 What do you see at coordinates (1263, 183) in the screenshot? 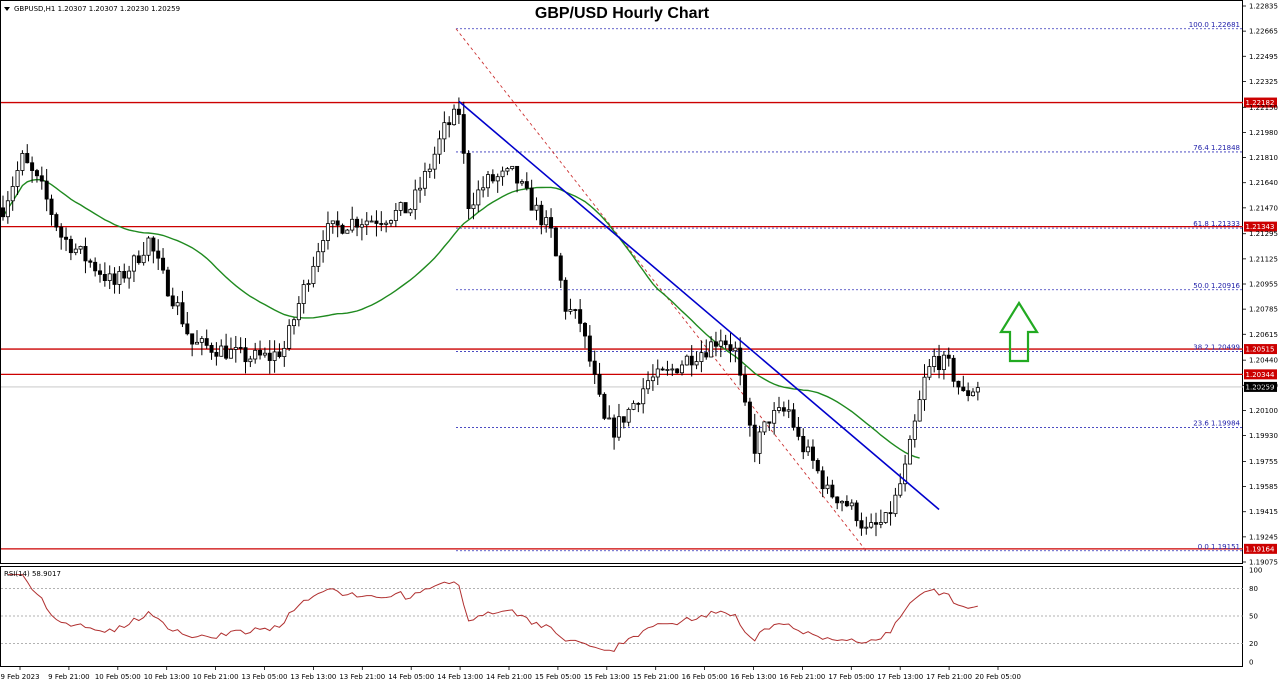
I see `price-tick-label: 1.21640` at bounding box center [1263, 183].